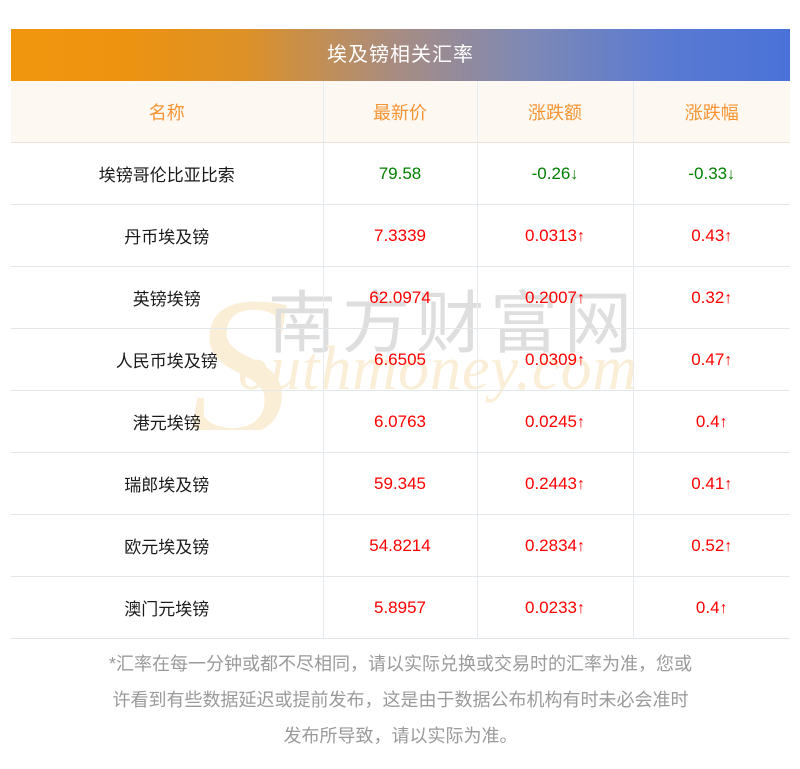 The height and width of the screenshot is (769, 800). I want to click on table-header-row: 名称 最新价 涨跌额 涨跌幅, so click(400, 112).